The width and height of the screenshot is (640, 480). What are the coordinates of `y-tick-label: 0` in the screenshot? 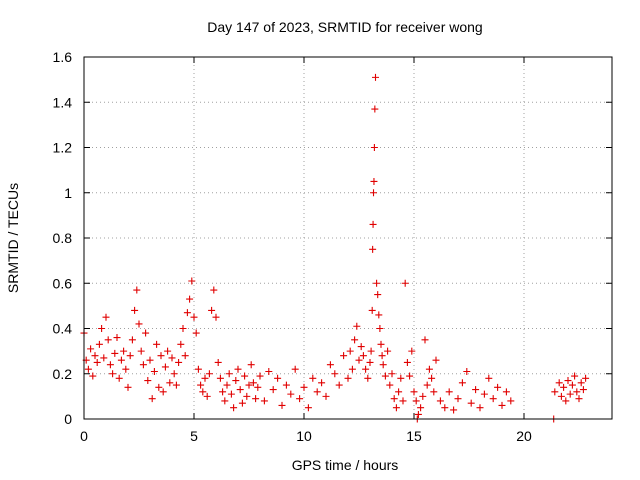 It's located at (68, 419).